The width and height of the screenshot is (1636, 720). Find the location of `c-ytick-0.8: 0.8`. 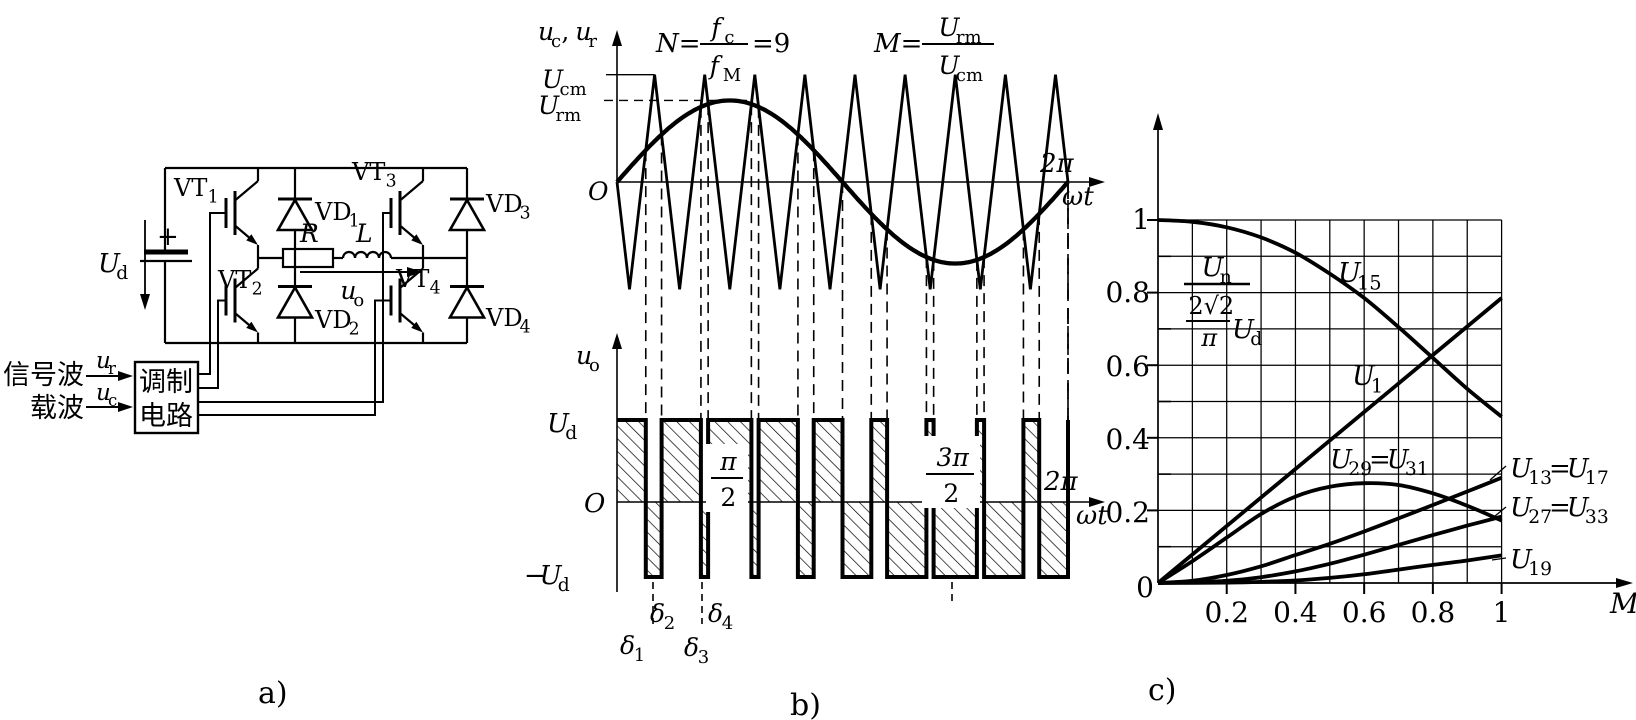

c-ytick-0.8: 0.8 is located at coordinates (1127, 292).